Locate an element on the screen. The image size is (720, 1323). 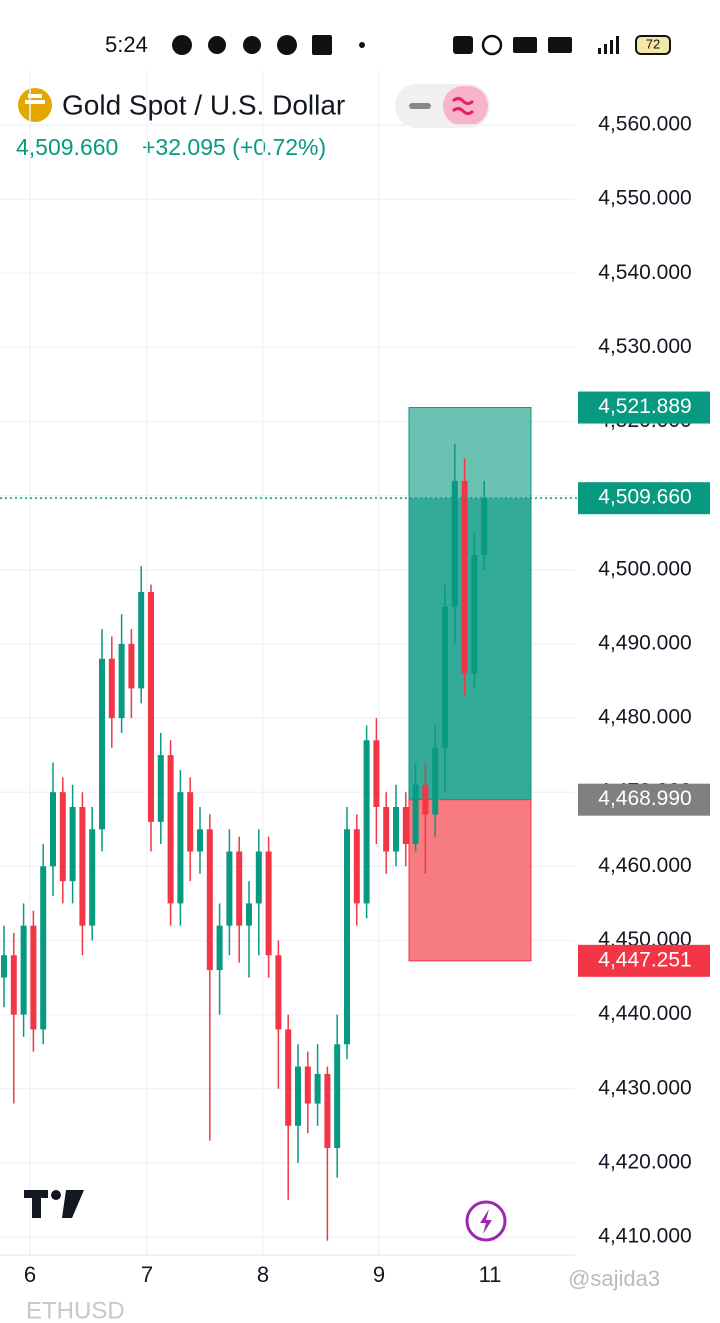
y-tick-label: 4,460.000 is located at coordinates (644, 865).